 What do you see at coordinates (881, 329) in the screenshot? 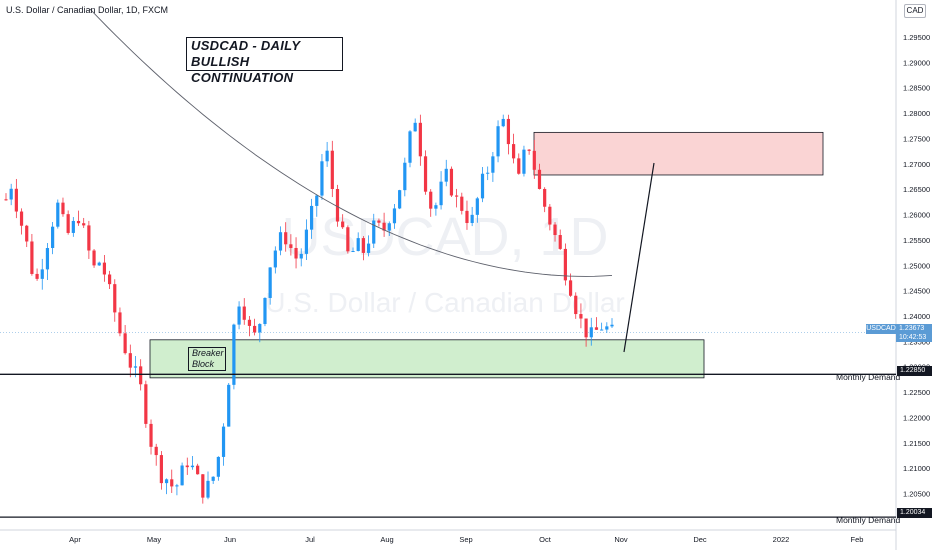
I see `current-symbol-badge: USDCAD` at bounding box center [881, 329].